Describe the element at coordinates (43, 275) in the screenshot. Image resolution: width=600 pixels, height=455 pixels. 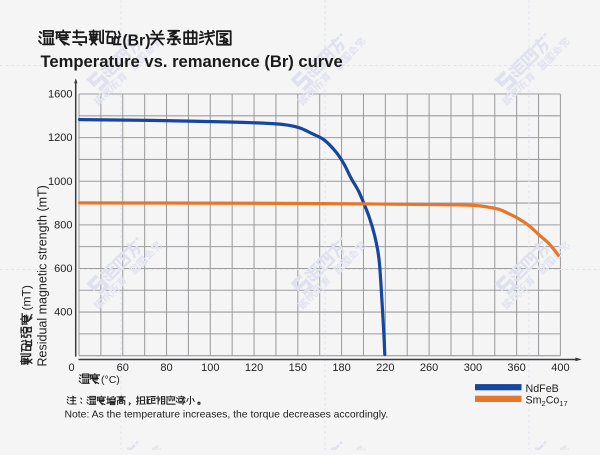
I see `svg-text:Residual magnetic strength (mT: Residual magnetic strength (mT)` at that location.